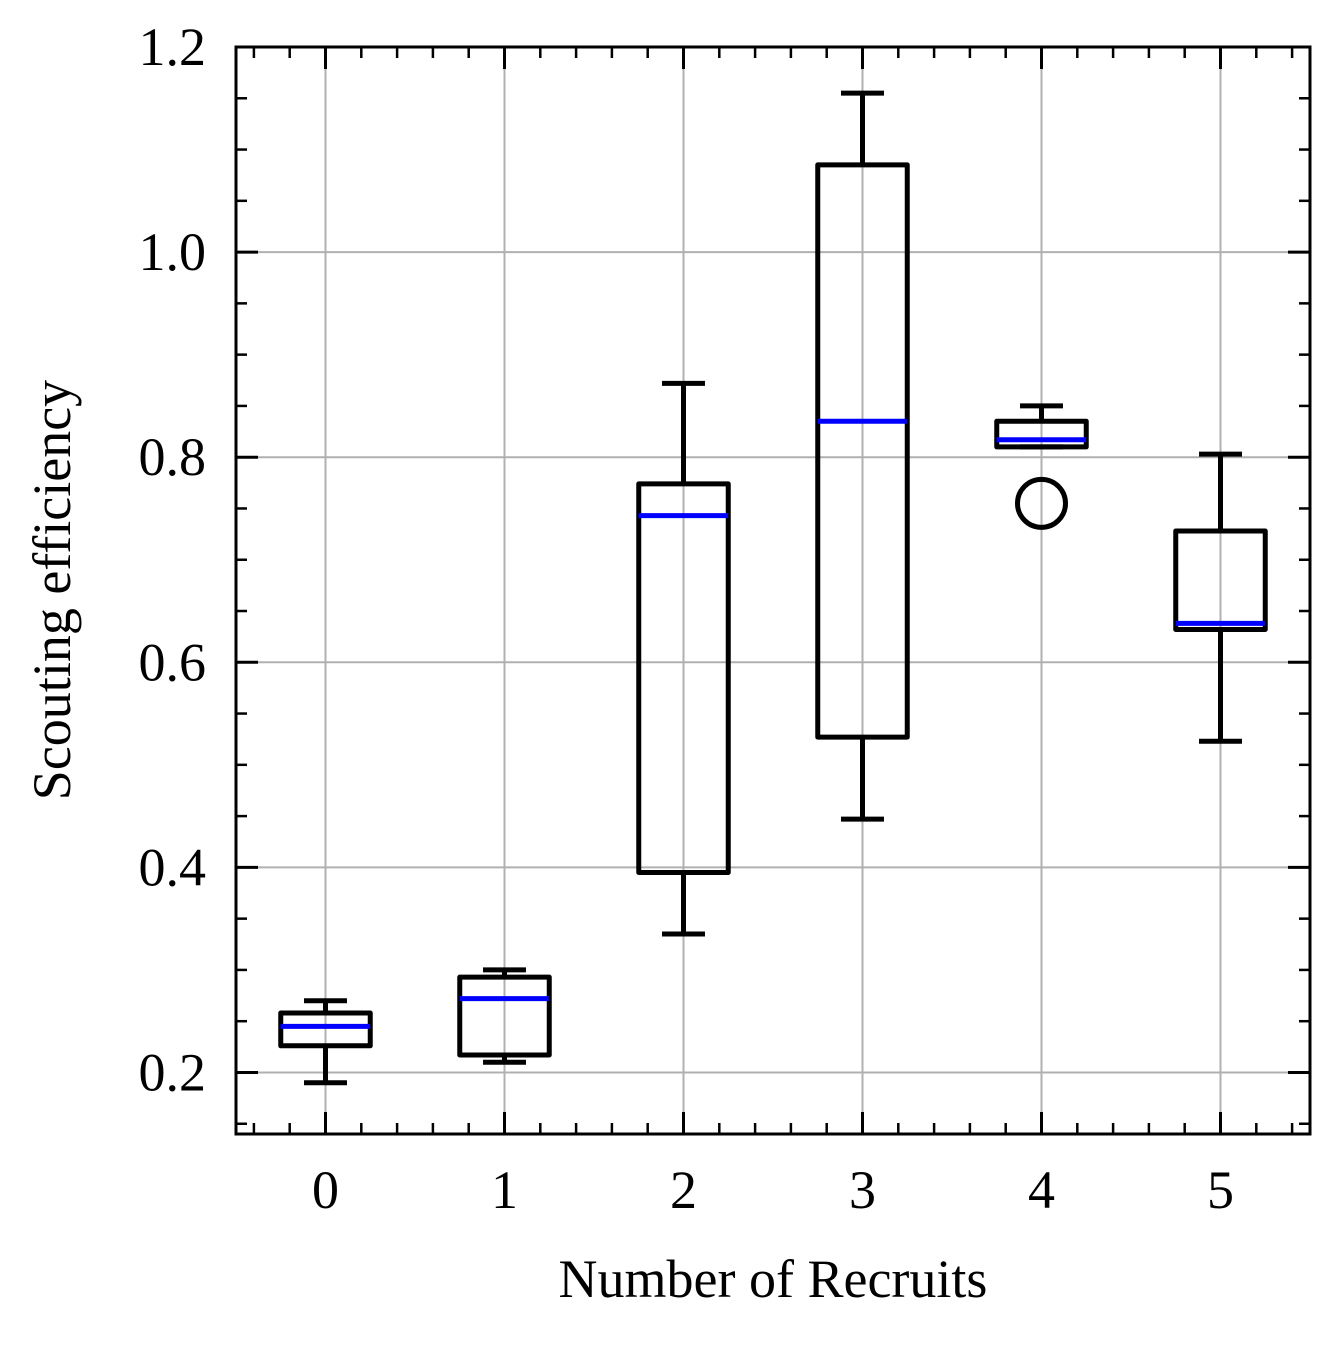 Image resolution: width=1341 pixels, height=1349 pixels. What do you see at coordinates (173, 457) in the screenshot?
I see `y-tick-label: 0.8` at bounding box center [173, 457].